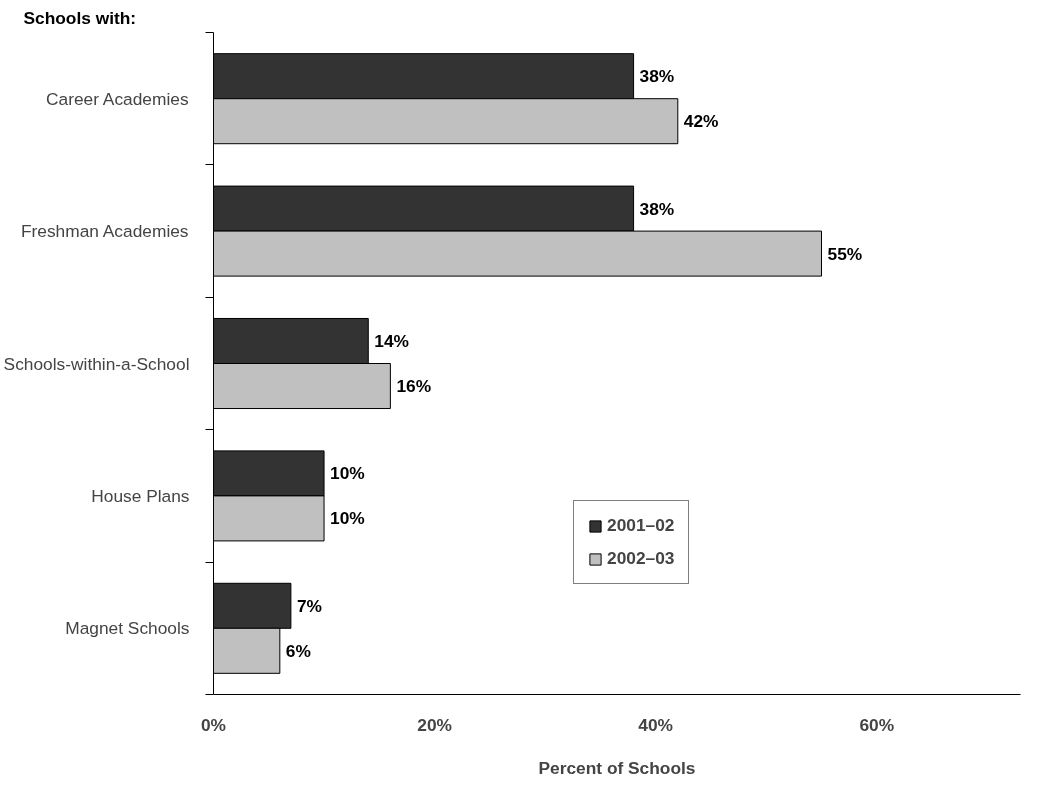 The width and height of the screenshot is (1052, 787). I want to click on y-tick-label: Career Academies, so click(117, 98).